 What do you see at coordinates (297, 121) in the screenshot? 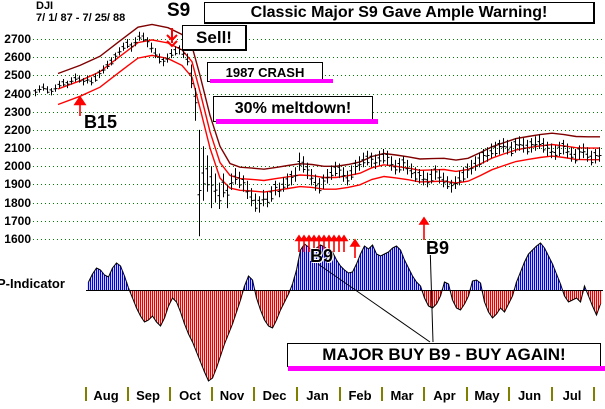
I see `meltdown-underline` at bounding box center [297, 121].